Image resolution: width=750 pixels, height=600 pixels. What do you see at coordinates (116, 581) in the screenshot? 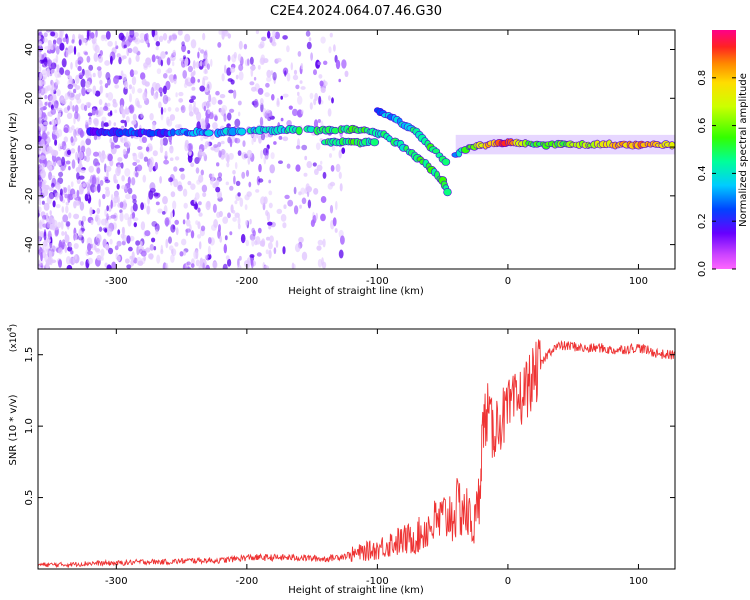
I see `x-tick-label: -300` at bounding box center [116, 581].